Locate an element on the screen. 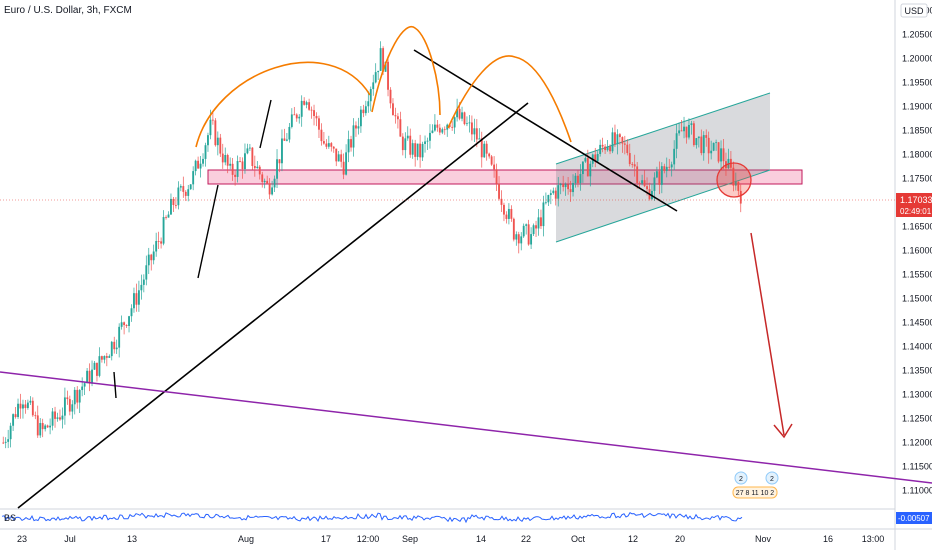 Image resolution: width=932 pixels, height=550 pixels. head-arc is located at coordinates (406, 70).